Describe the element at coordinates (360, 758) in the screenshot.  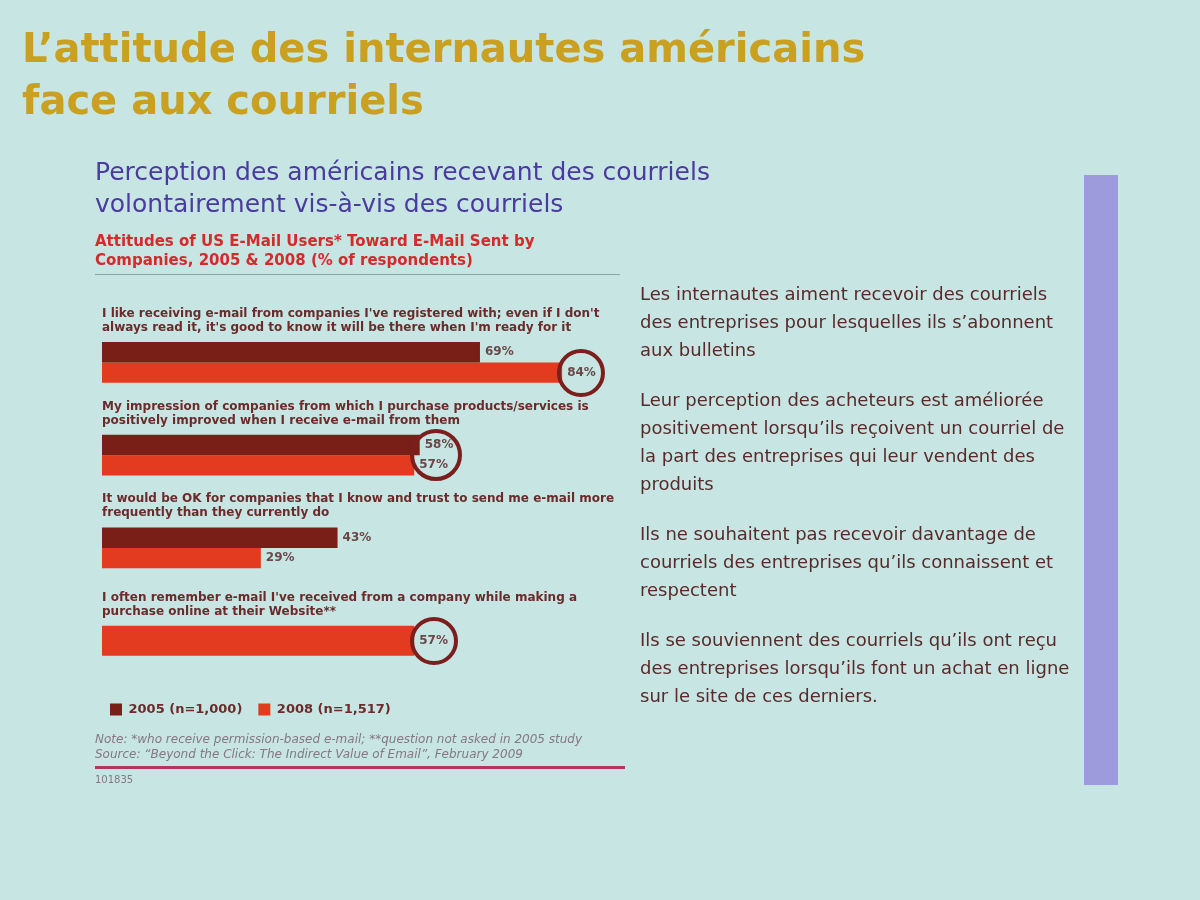
I see `source-note: Source: “Beyond the Click: The Indirect Value of Email”, February 2009` at that location.